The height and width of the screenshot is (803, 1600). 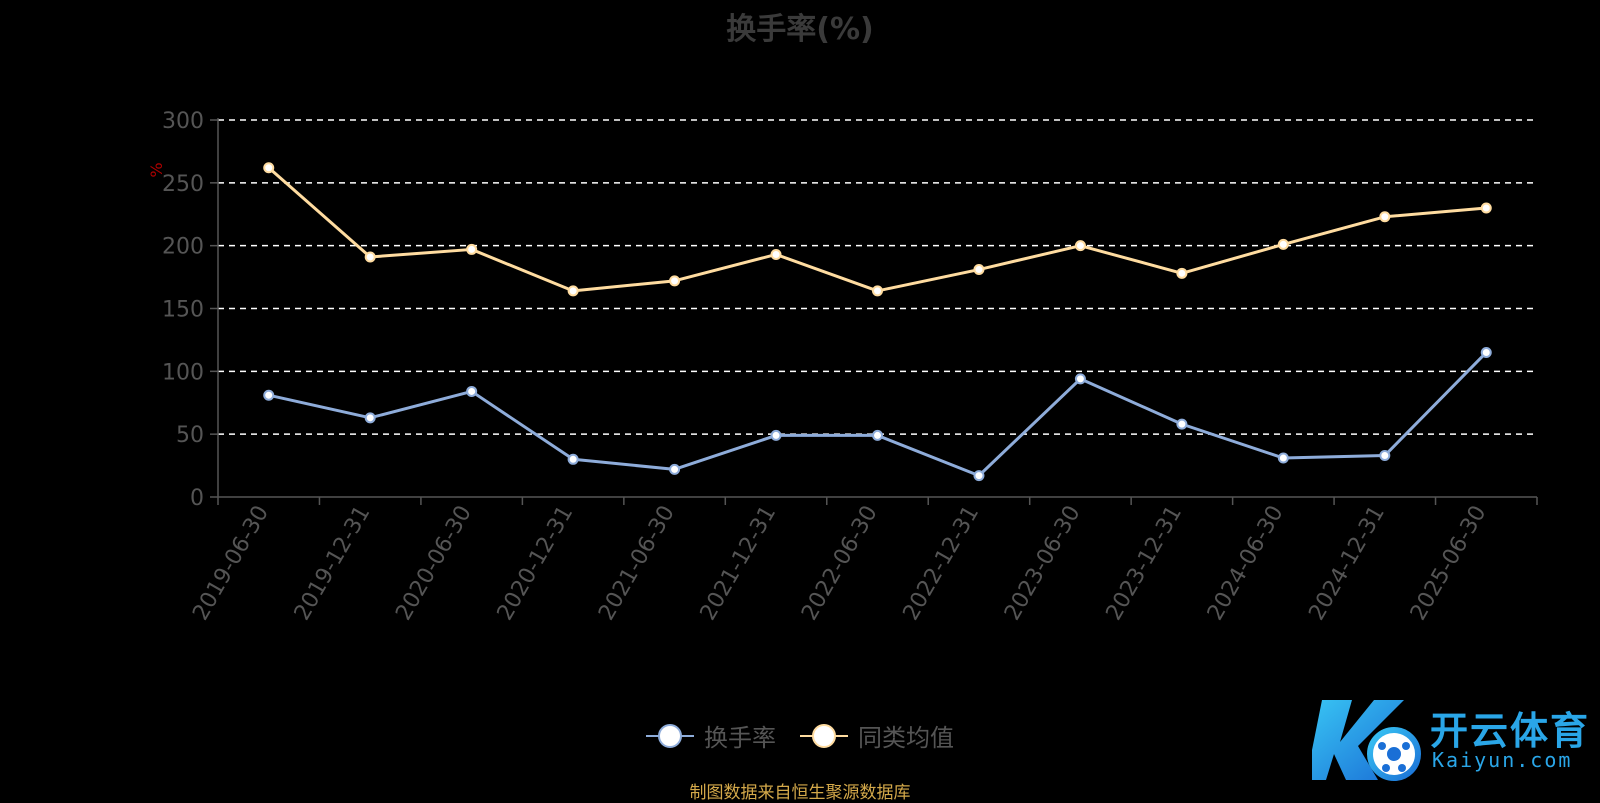 I want to click on y-tick-label: 100, so click(x=183, y=372).